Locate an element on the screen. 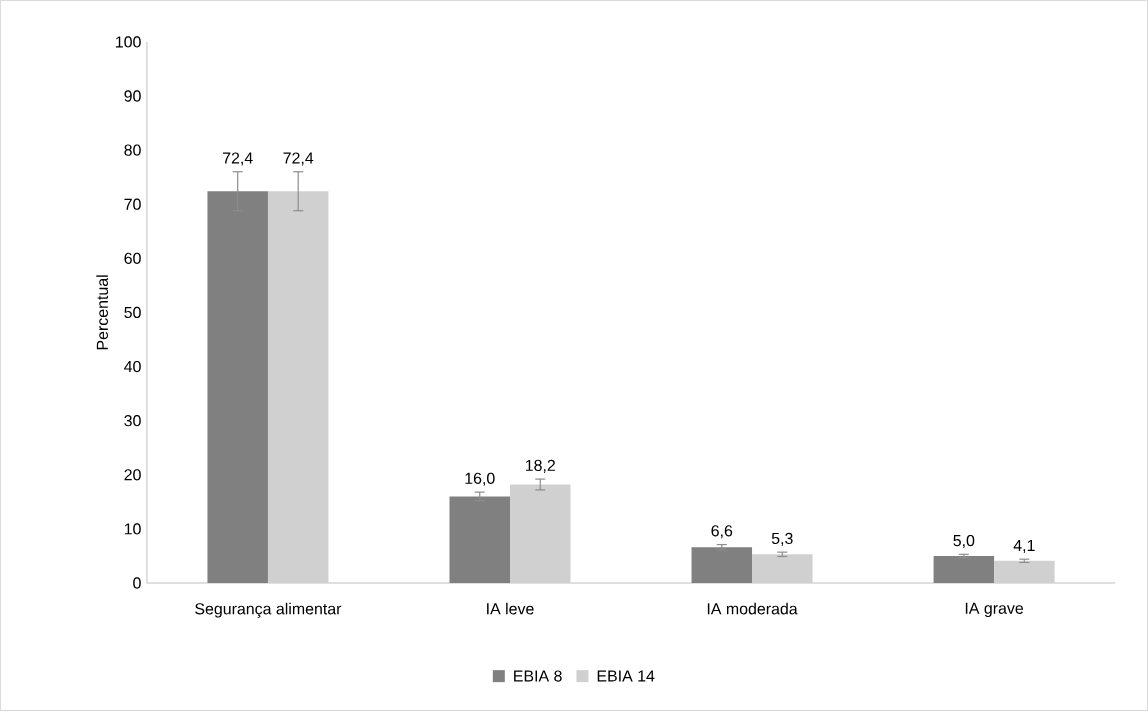  y-tick-label: 90 is located at coordinates (132, 96).